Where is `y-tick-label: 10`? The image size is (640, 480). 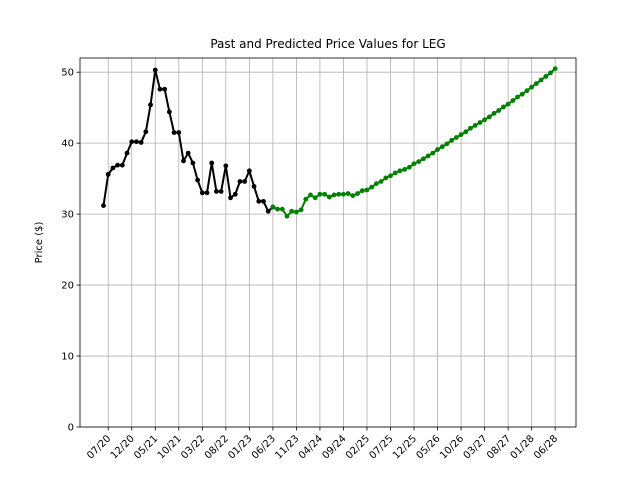 y-tick-label: 10 is located at coordinates (67, 357).